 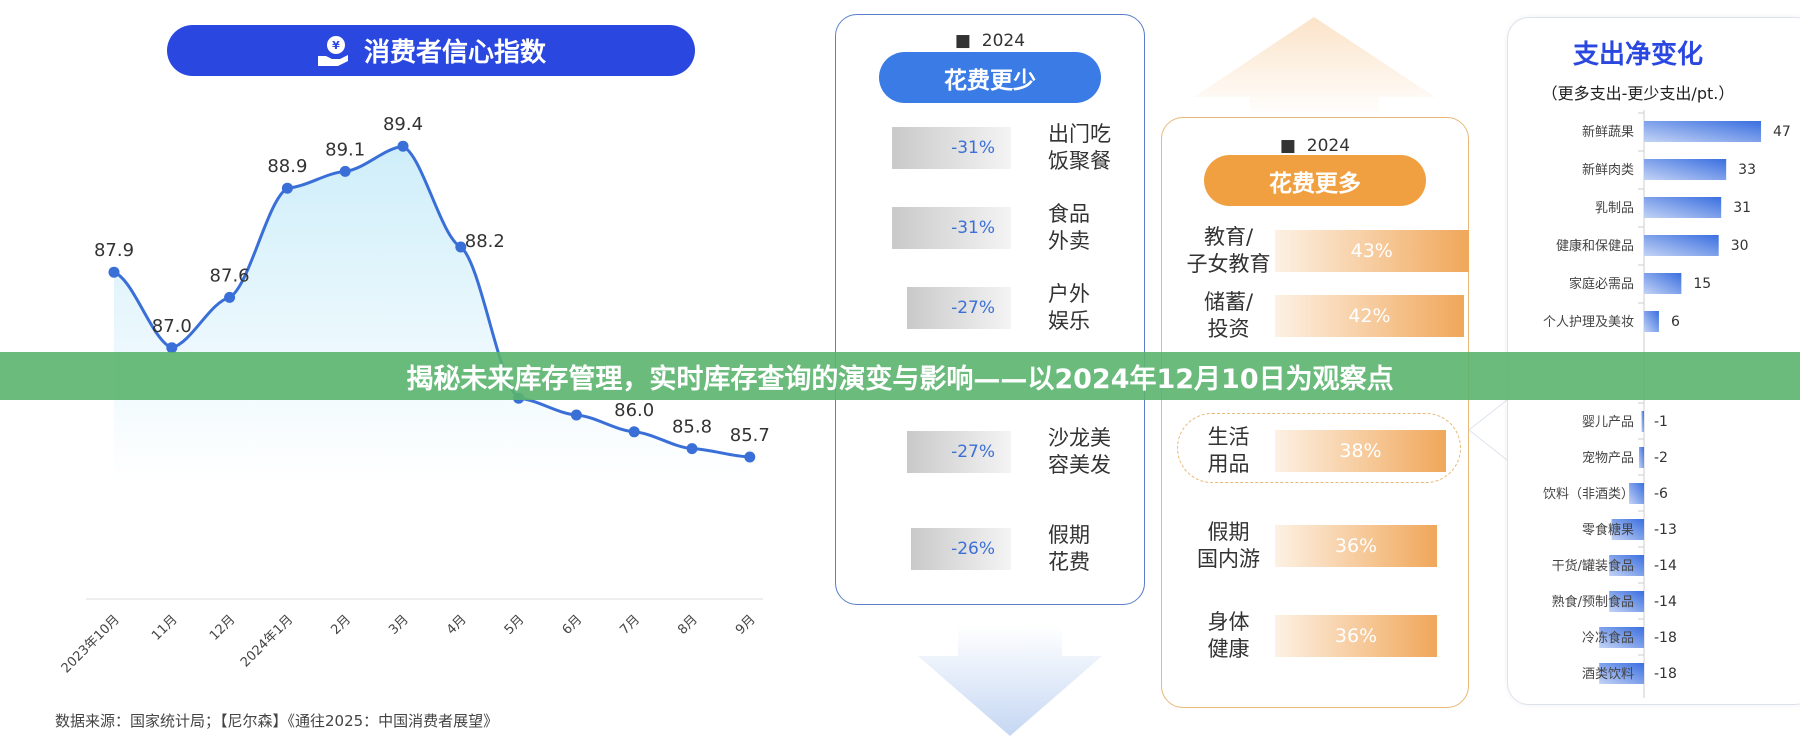 I want to click on value-label: 47, so click(x=1782, y=132).